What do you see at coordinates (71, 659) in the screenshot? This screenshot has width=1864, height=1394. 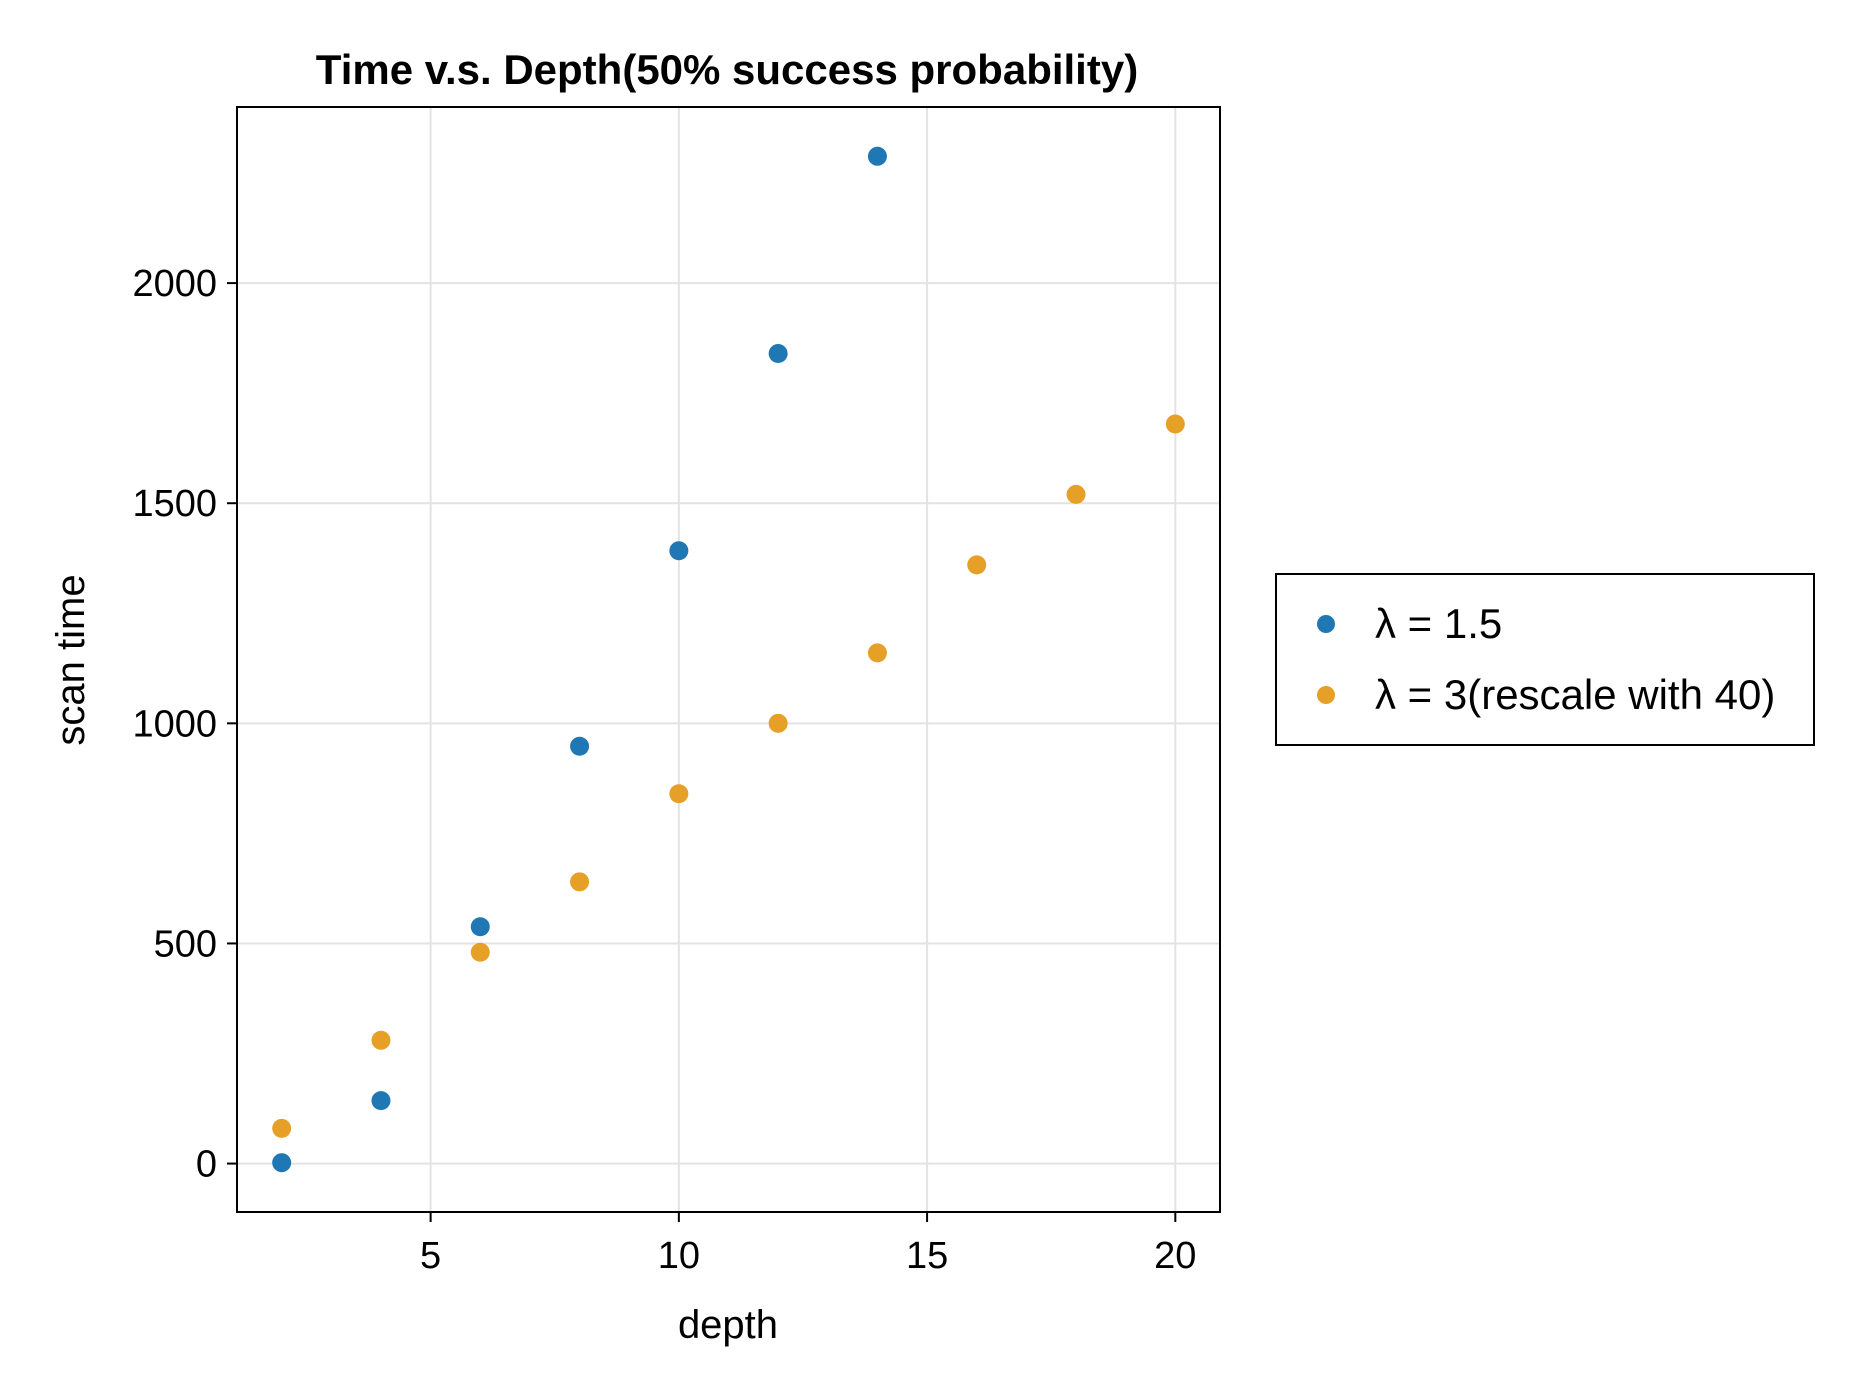 I see `y-axis-label: scan time` at bounding box center [71, 659].